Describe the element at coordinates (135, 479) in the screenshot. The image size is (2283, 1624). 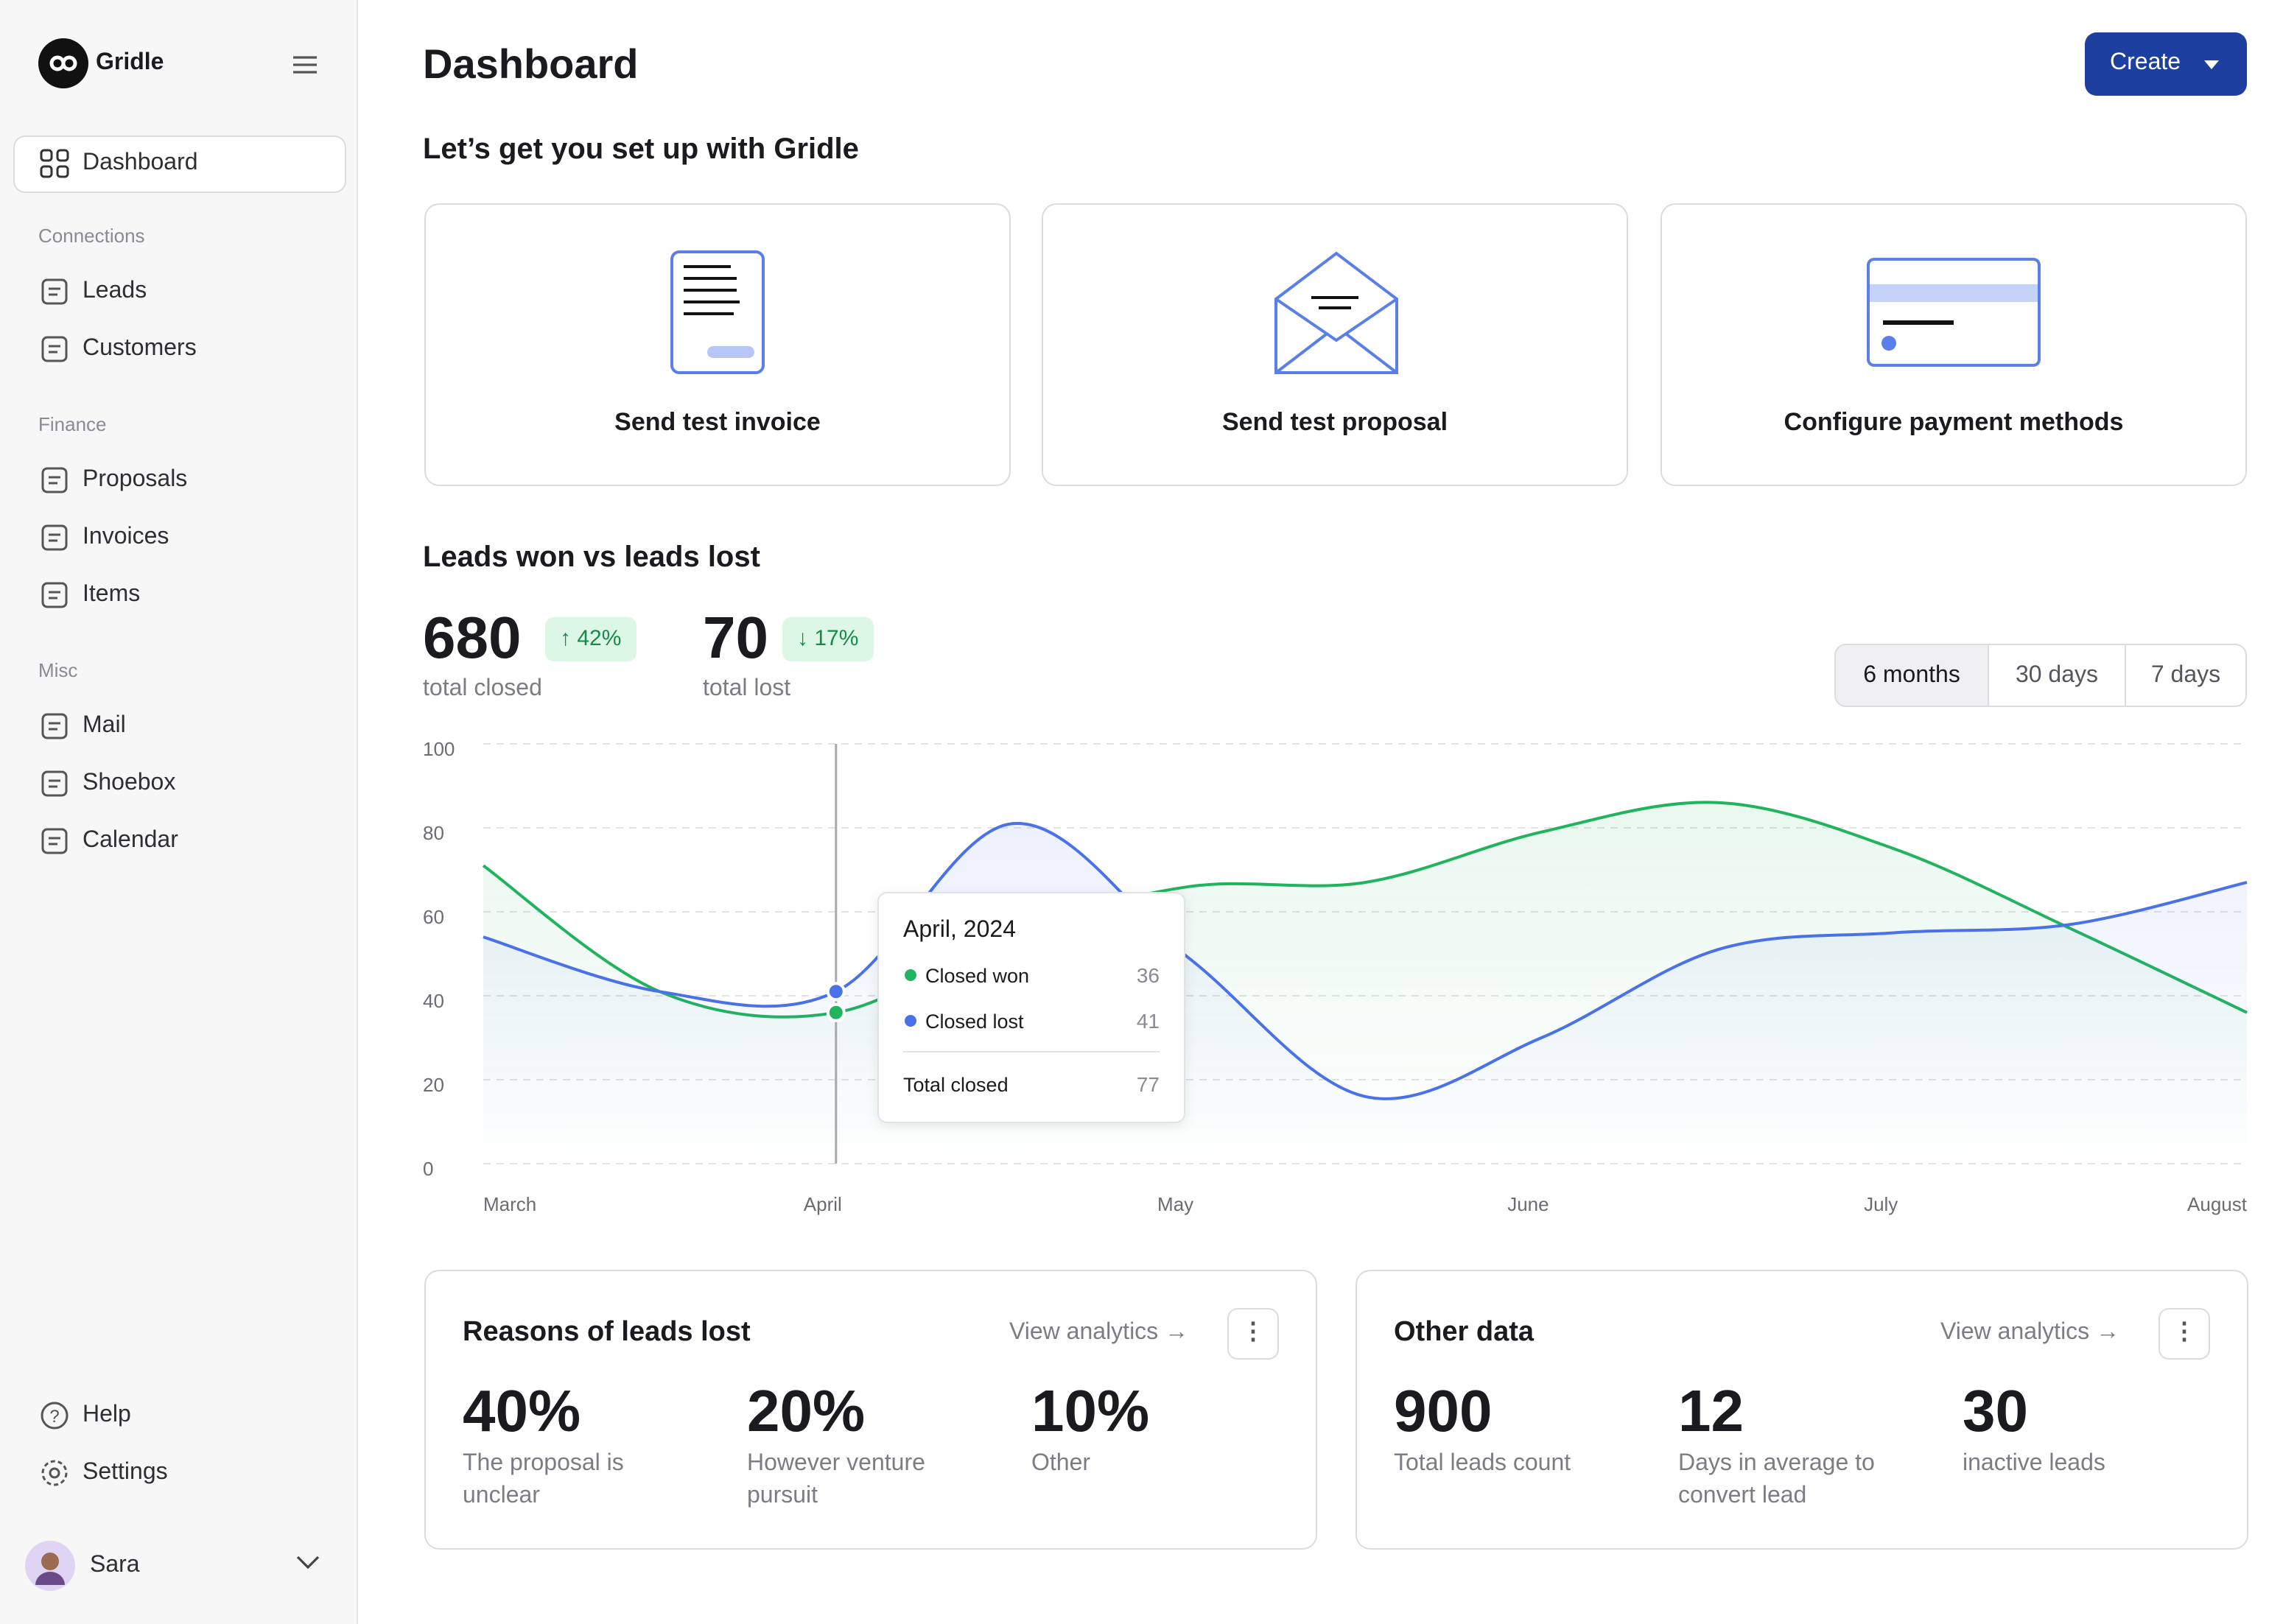
I see `nav-label: Proposals` at that location.